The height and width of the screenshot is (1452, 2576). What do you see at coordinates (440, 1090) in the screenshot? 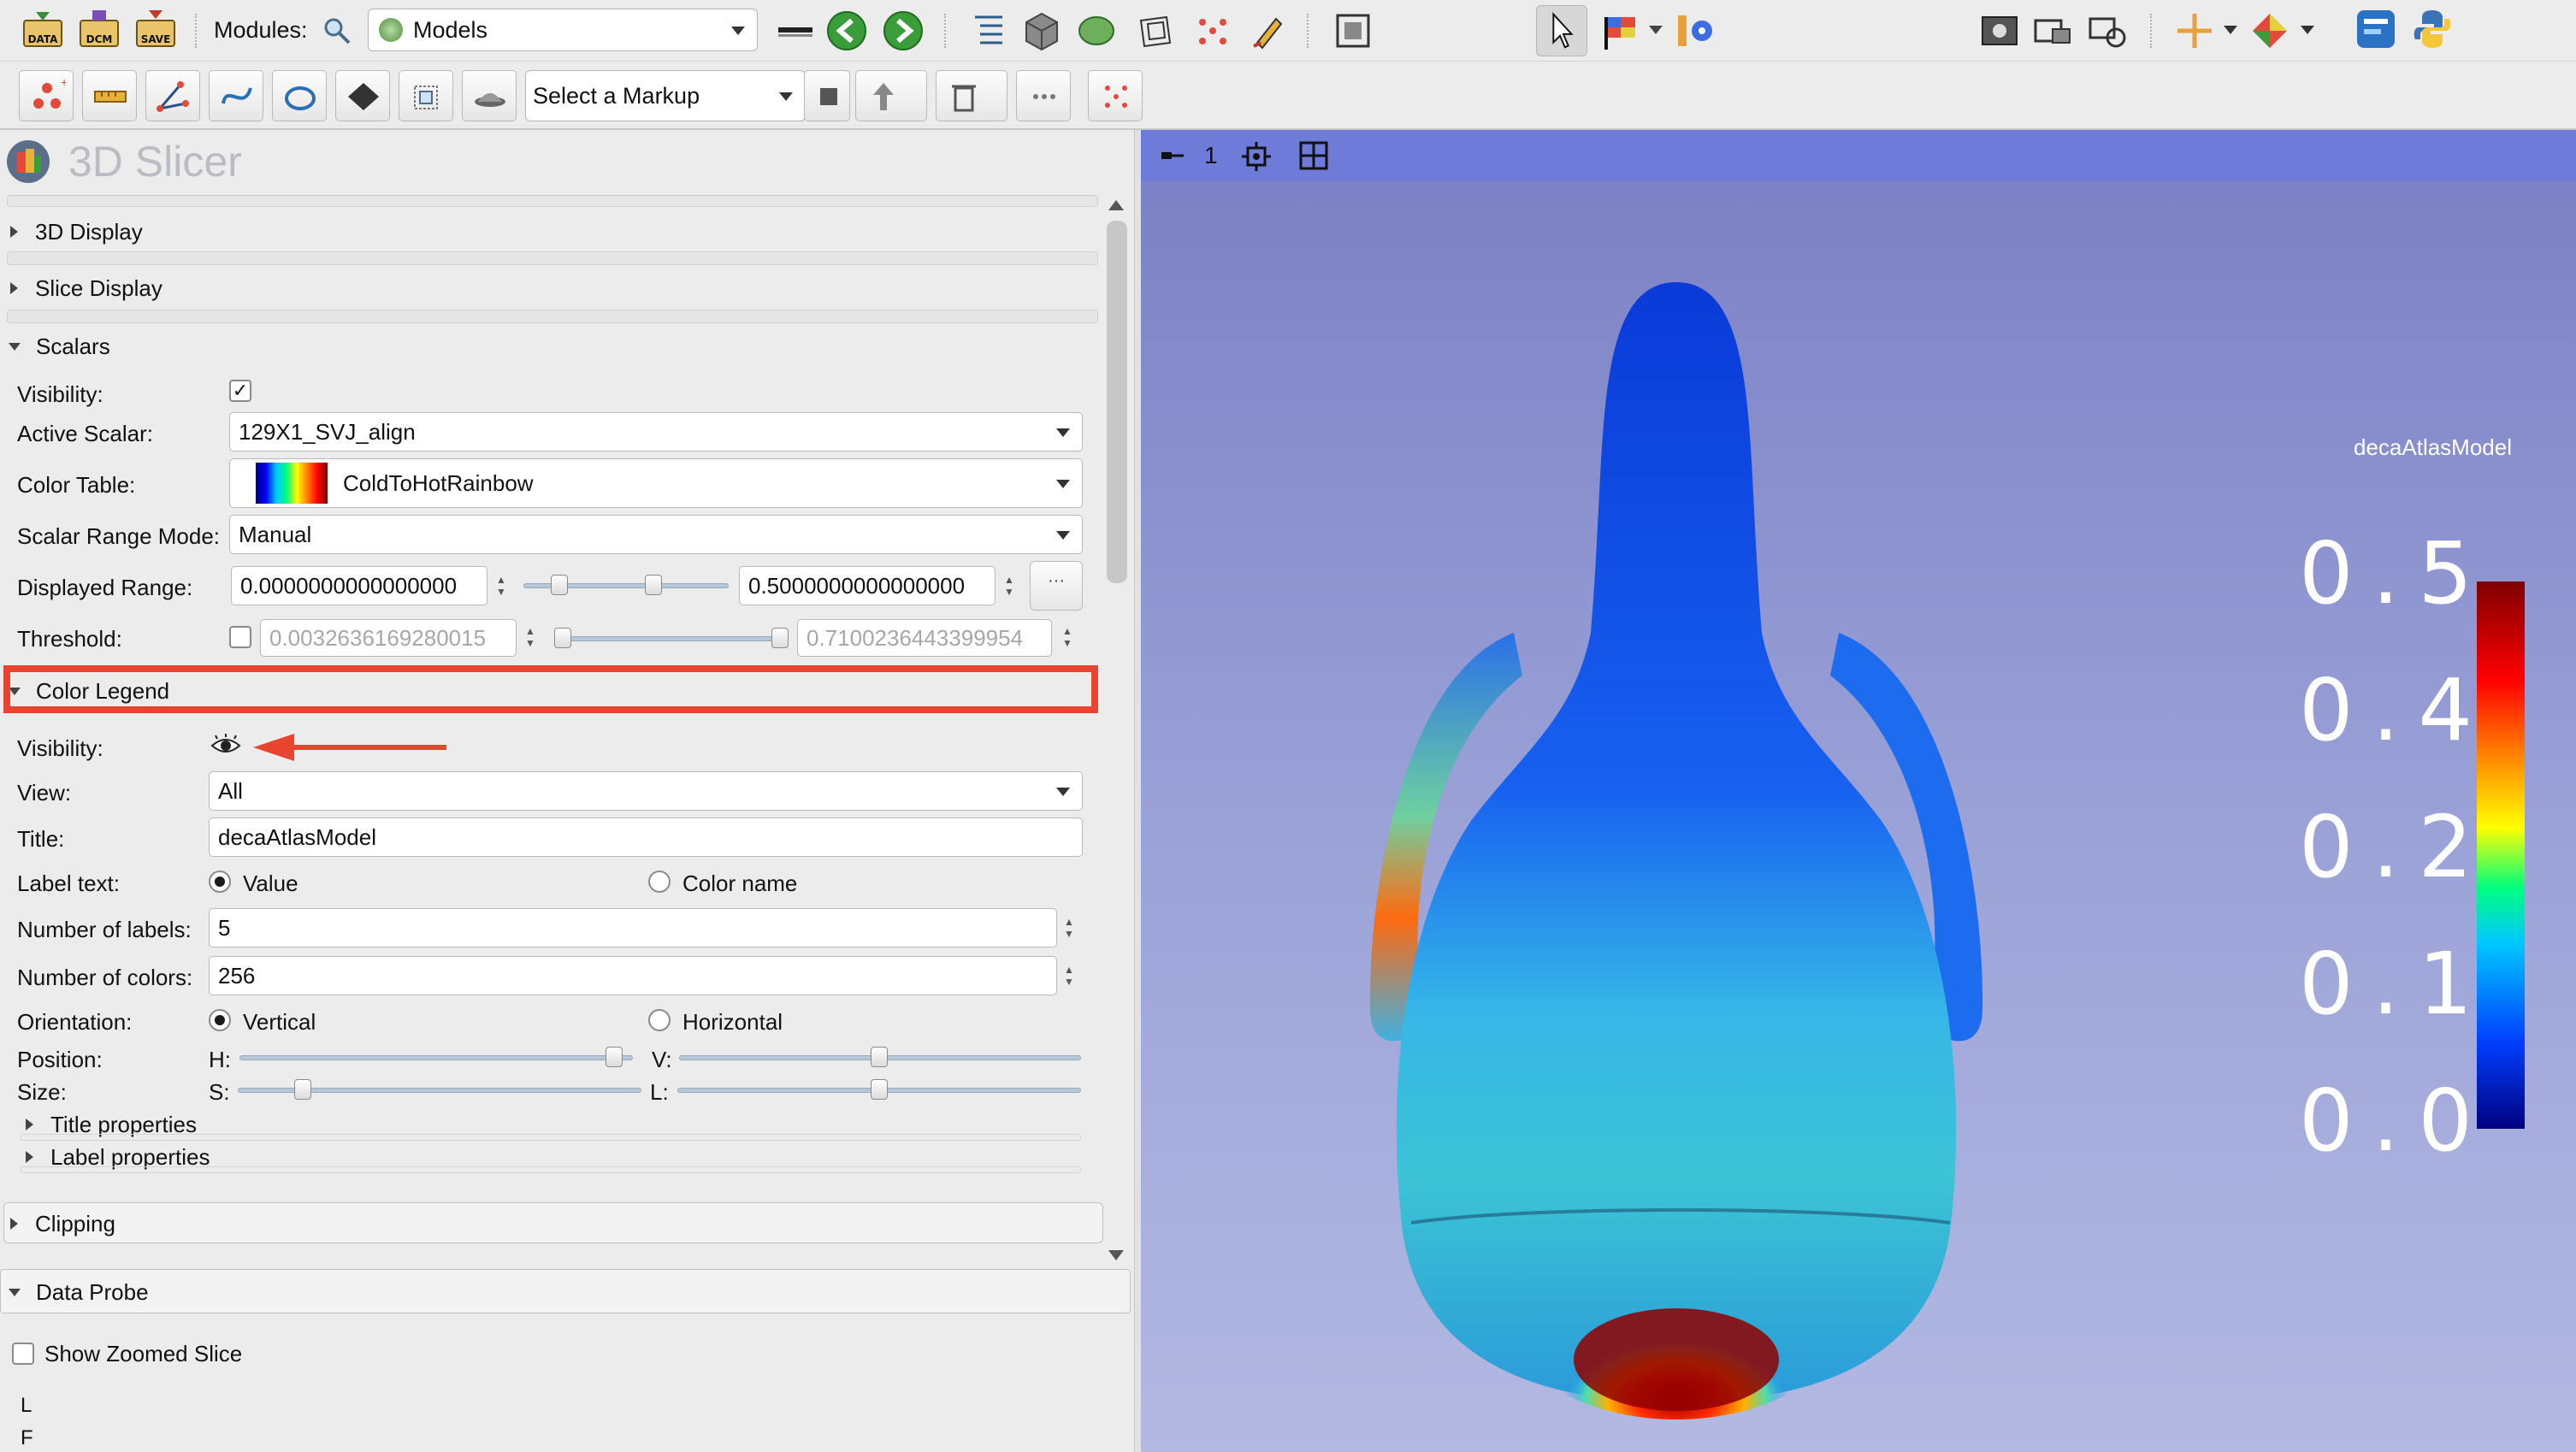
I see `size-s-slider` at bounding box center [440, 1090].